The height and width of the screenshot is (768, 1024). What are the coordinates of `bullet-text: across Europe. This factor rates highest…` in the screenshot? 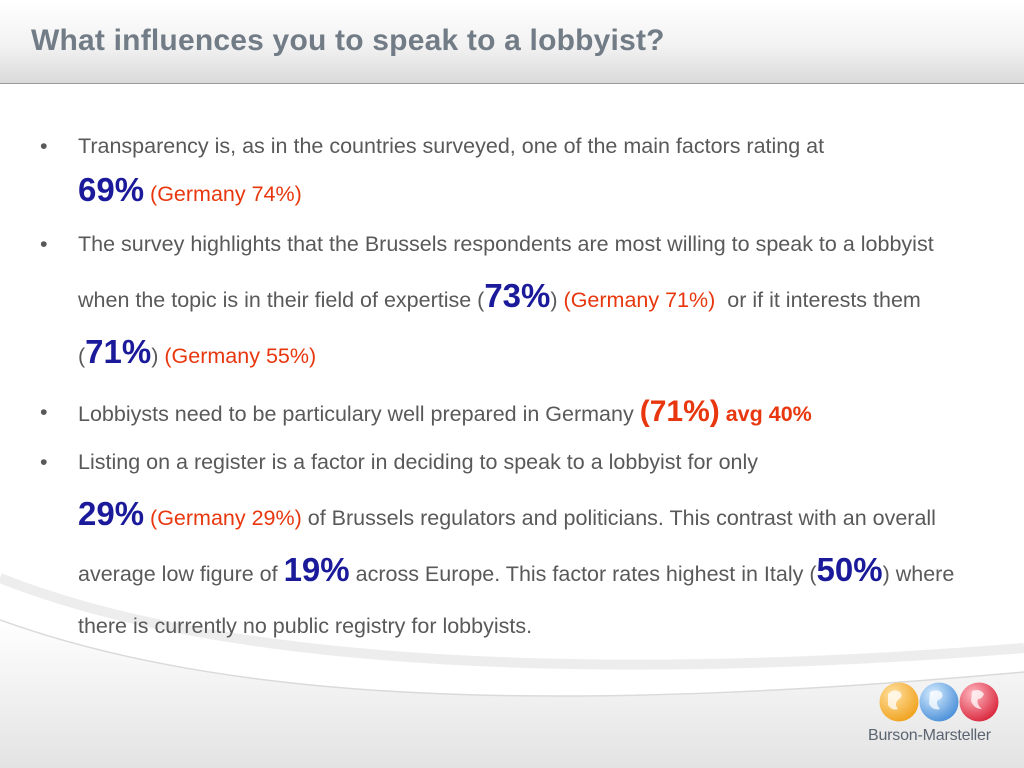 It's located at (586, 574).